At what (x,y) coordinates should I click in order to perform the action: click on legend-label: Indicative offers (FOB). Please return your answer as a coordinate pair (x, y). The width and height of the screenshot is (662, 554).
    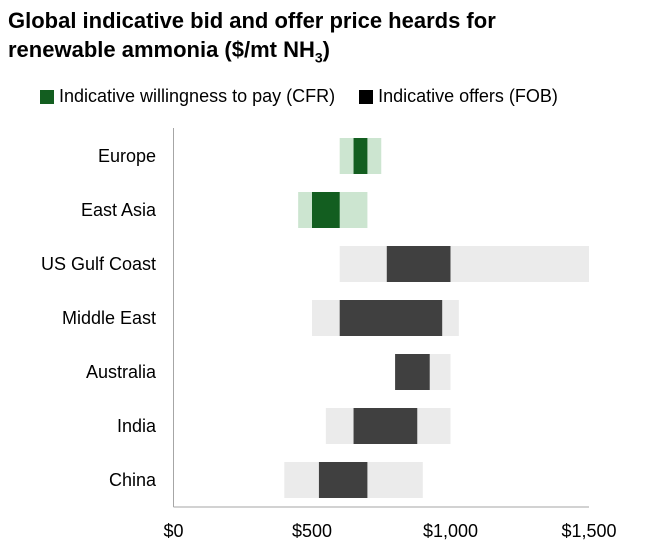
    Looking at the image, I should click on (468, 96).